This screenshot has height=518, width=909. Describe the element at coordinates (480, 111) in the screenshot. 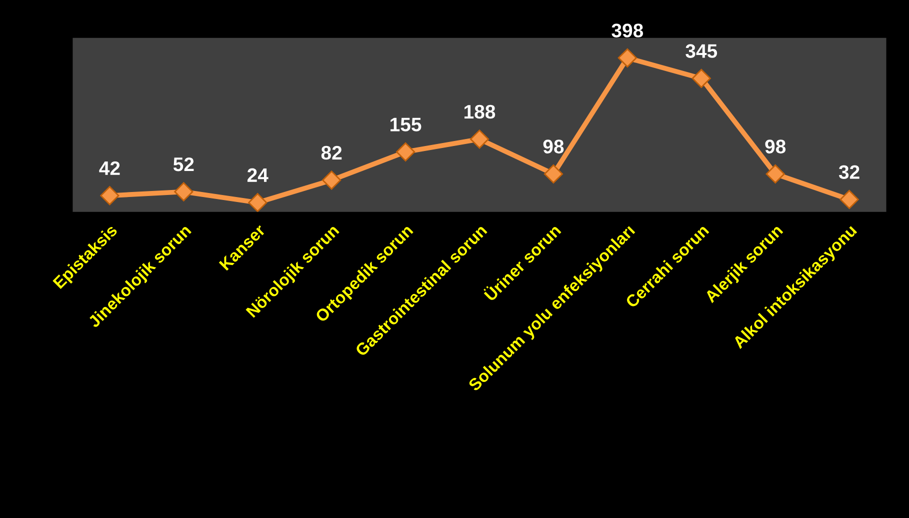

I see `data-label: 188` at that location.